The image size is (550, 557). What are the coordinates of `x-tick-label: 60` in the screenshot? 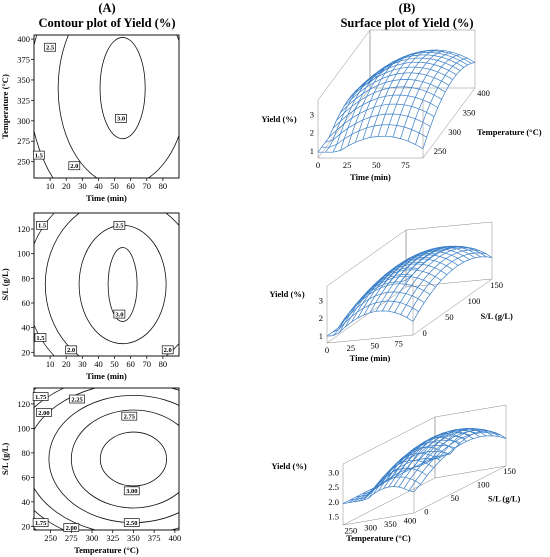 It's located at (130, 186).